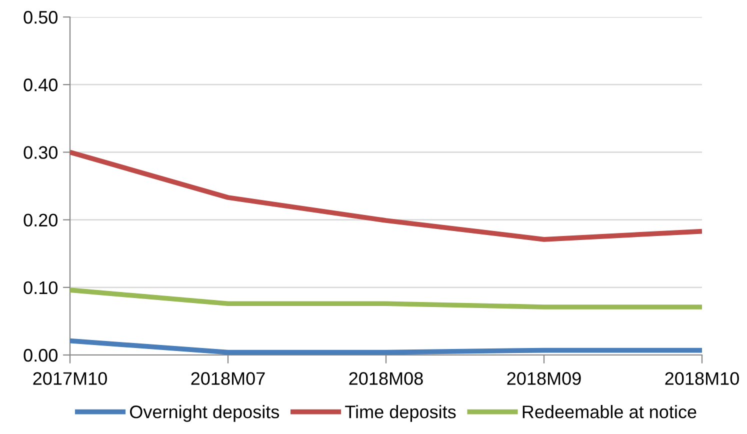 This screenshot has height=434, width=747. I want to click on y-tick-label: 0.50, so click(41, 17).